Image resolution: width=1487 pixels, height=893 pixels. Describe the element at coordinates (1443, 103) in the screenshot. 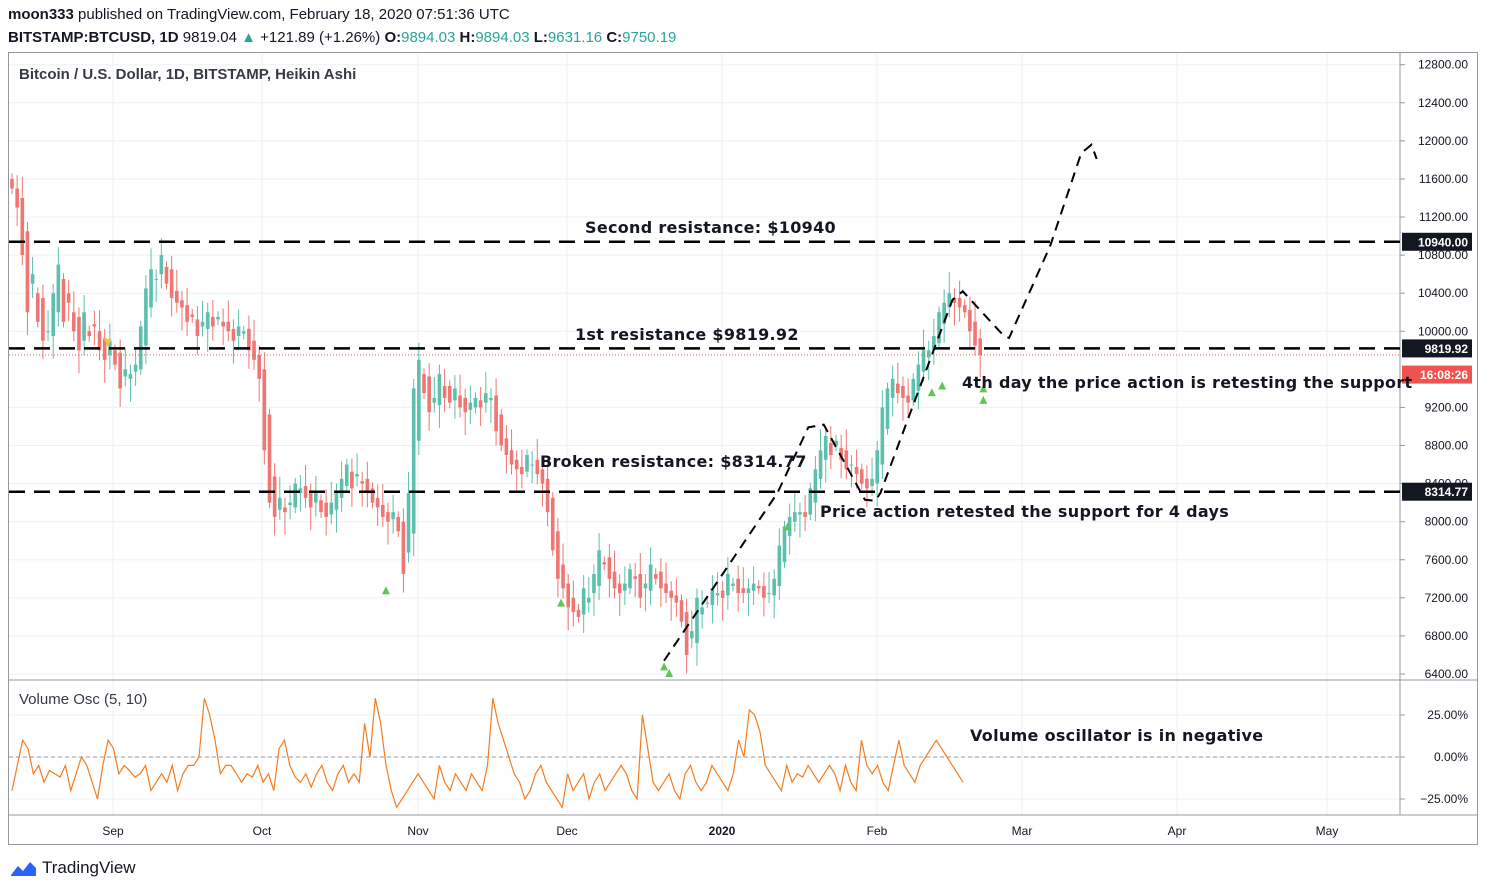

I see `price-tick-label: 12400.00` at that location.